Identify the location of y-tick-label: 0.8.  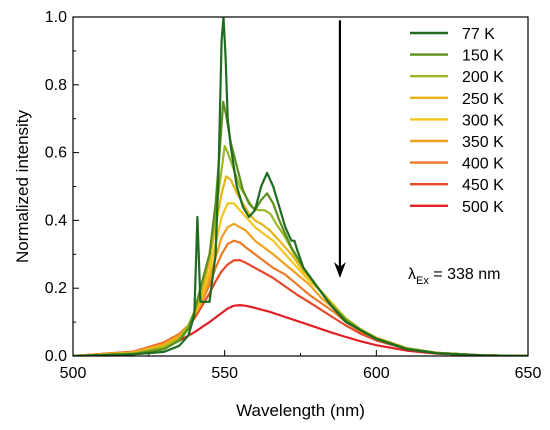
(56, 85).